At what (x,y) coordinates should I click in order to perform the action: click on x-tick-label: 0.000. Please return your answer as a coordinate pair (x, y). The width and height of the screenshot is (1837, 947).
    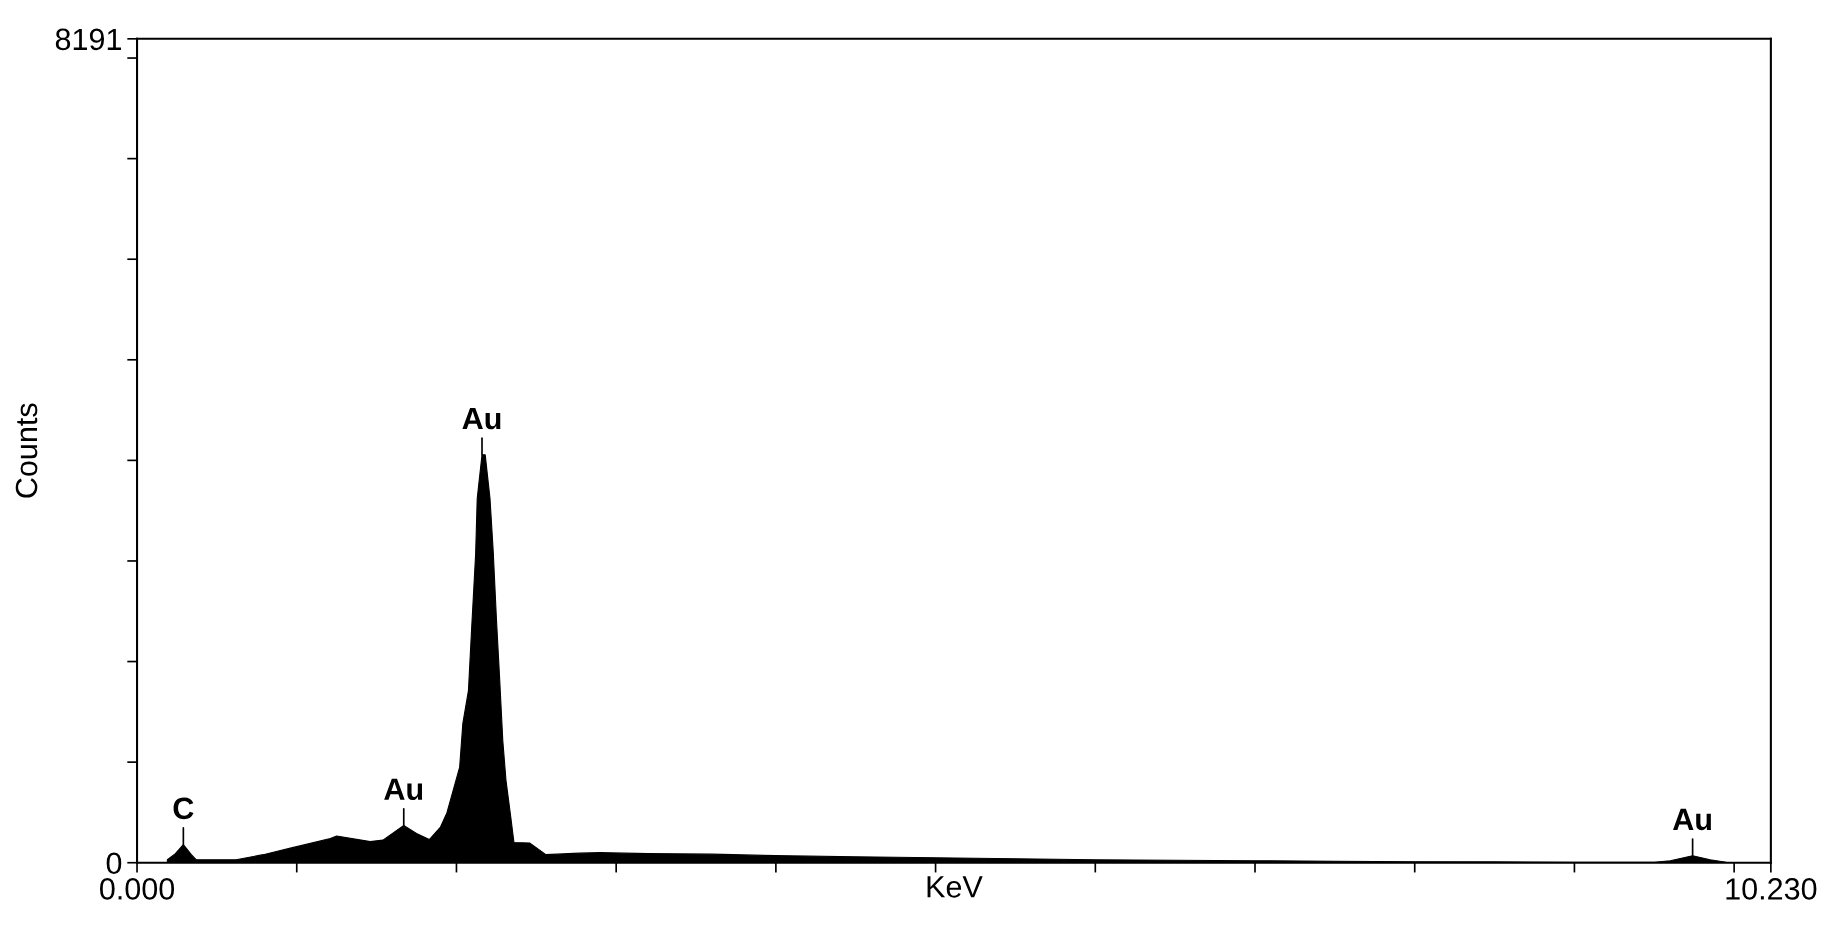
    Looking at the image, I should click on (137, 889).